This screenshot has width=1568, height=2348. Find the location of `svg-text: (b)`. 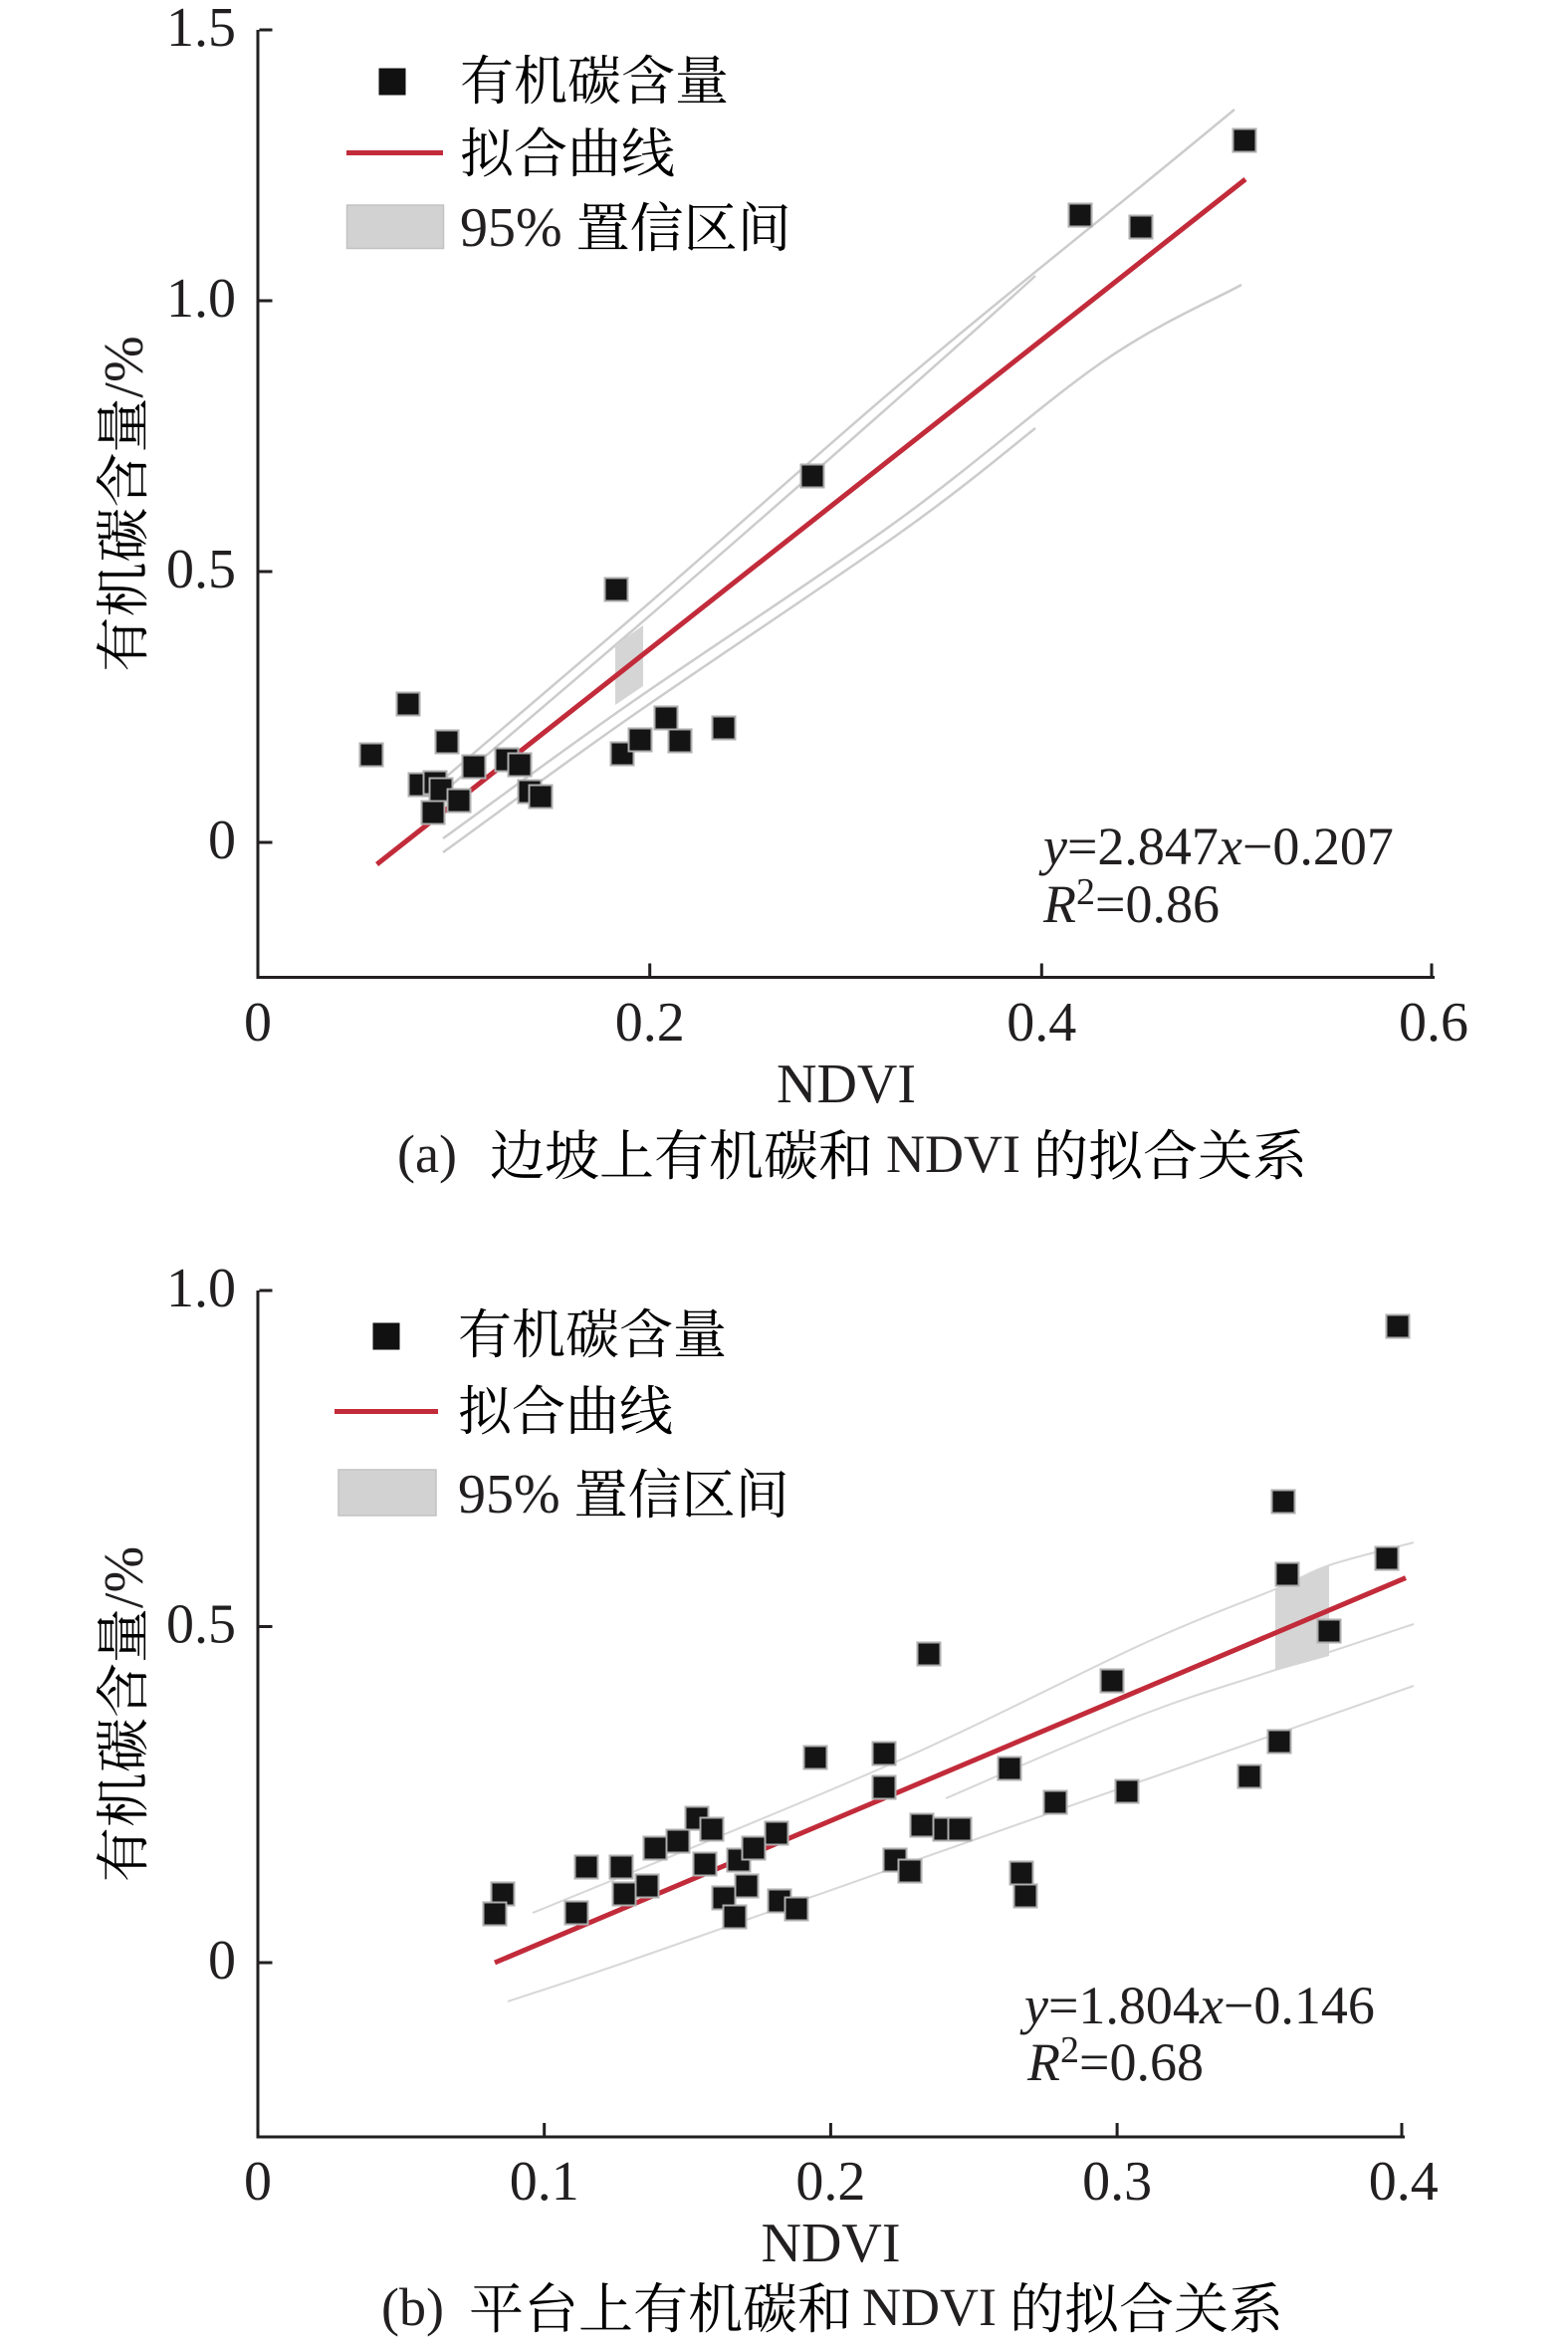

svg-text: (b) is located at coordinates (412, 2307).